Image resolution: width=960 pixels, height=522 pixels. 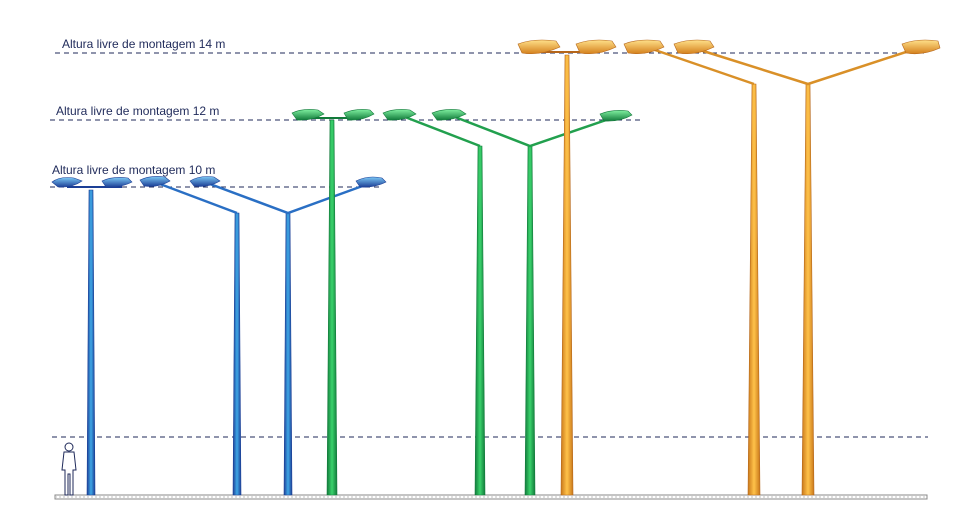 What do you see at coordinates (445, 305) in the screenshot?
I see `green-pole-side-arm` at bounding box center [445, 305].